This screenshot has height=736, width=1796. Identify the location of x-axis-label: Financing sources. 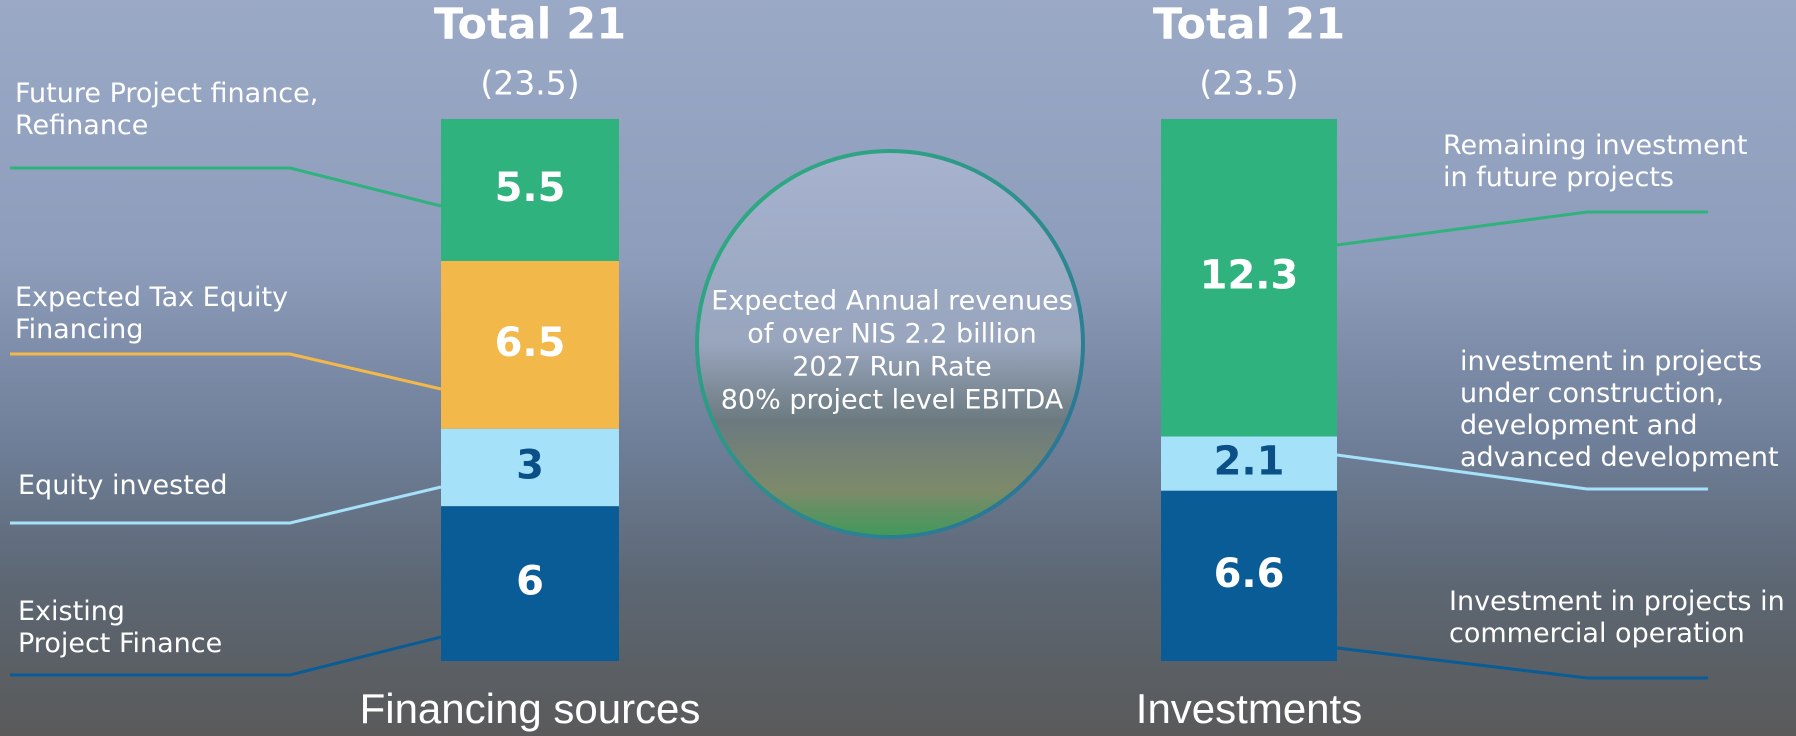
(530, 708).